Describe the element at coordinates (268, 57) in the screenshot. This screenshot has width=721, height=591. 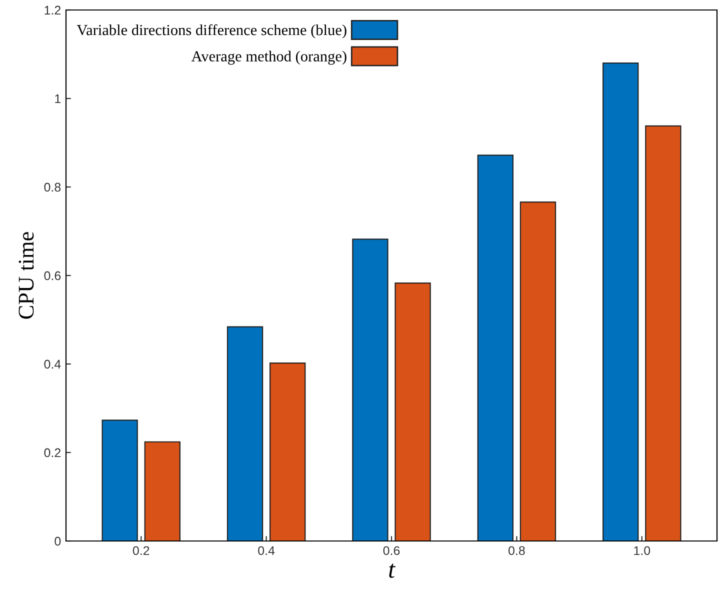
I see `legend-label: Average method (orange)` at that location.